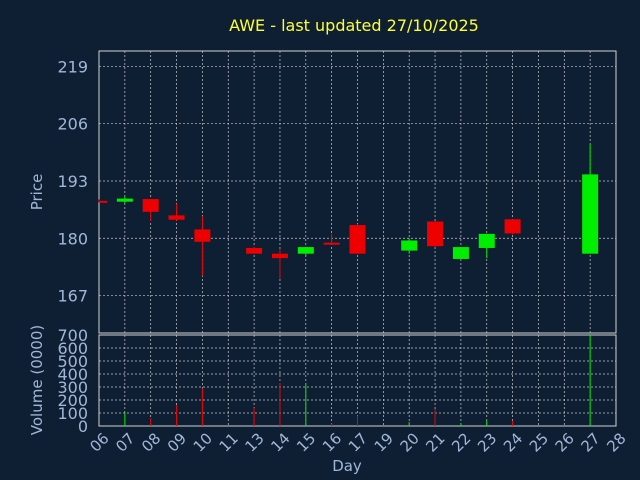 Image resolution: width=640 pixels, height=480 pixels. I want to click on price-tick-label: 167, so click(72, 296).